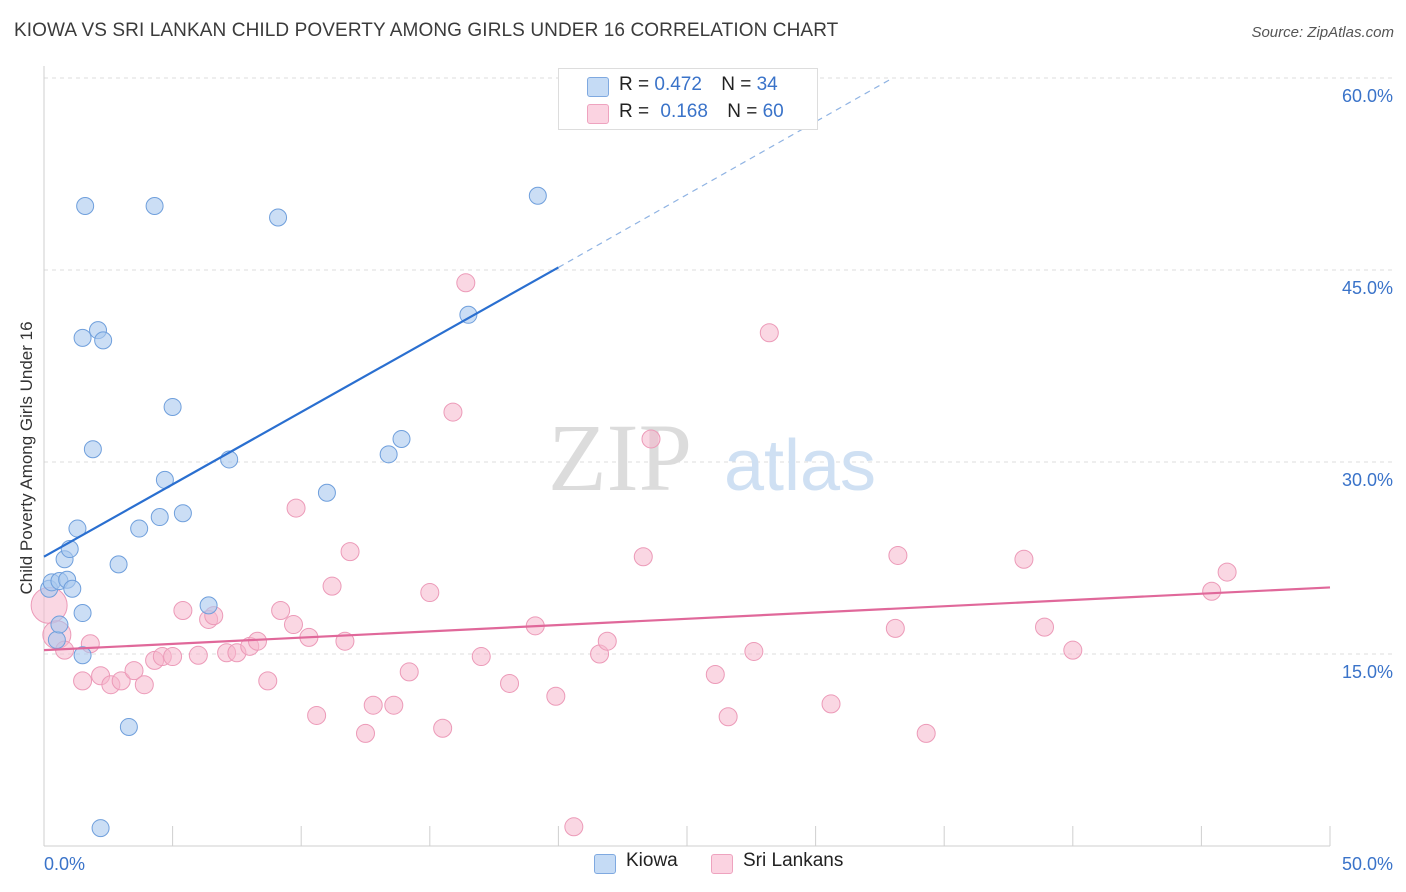 The width and height of the screenshot is (1406, 892). I want to click on correlation-legend: R = 0.472 N = 34 R = 0.168 N = 60, so click(688, 99).